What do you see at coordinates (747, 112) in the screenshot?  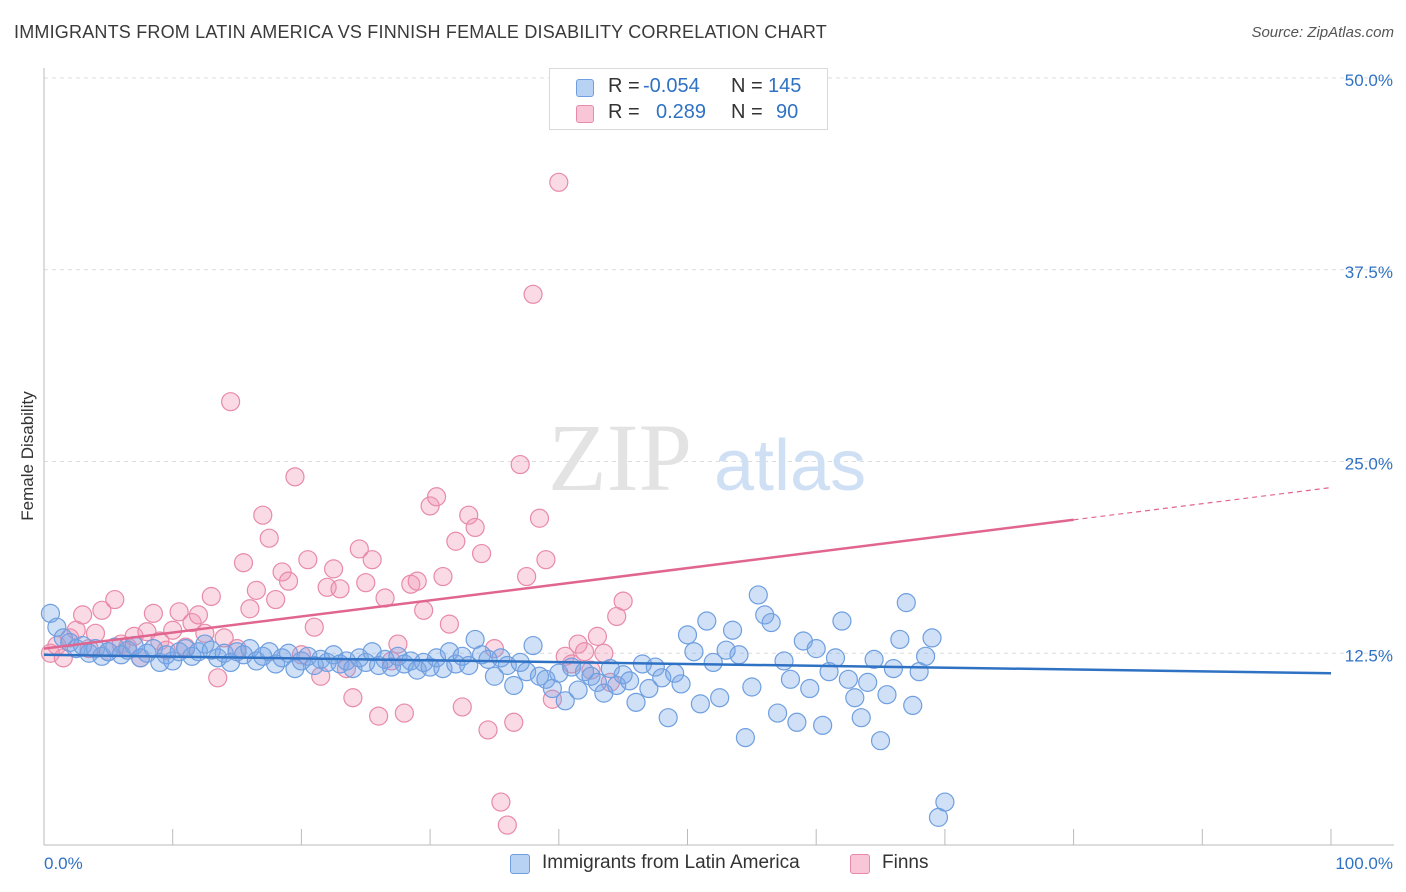 I see `legend-n-label: N =` at bounding box center [747, 112].